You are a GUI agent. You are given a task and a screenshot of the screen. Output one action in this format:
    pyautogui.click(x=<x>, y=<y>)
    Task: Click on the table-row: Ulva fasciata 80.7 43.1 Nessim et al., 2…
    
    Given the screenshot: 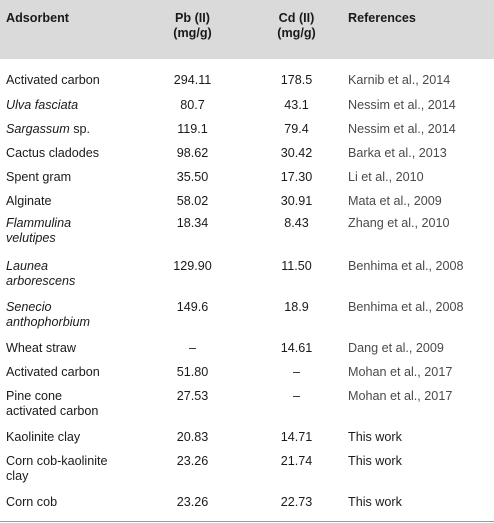 What is the action you would take?
    pyautogui.click(x=247, y=106)
    